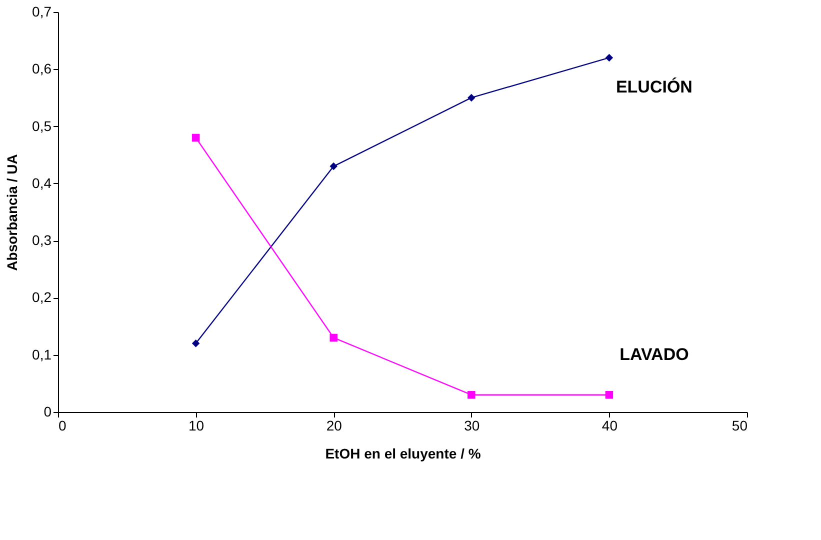 The image size is (821, 540). Describe the element at coordinates (42, 68) in the screenshot. I see `y-tick-label: 0,6` at that location.